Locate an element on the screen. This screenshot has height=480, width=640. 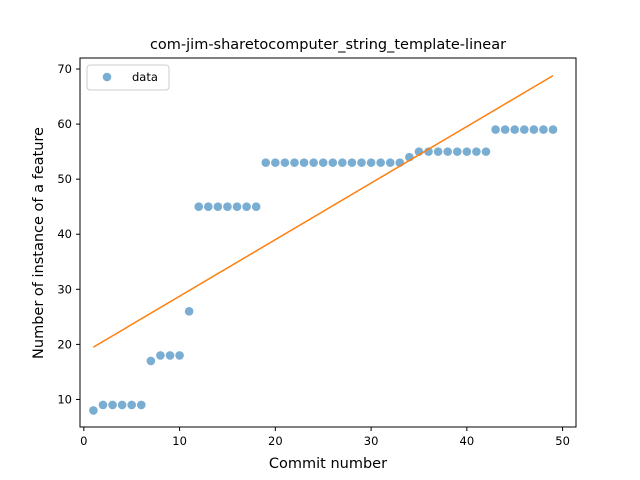
legend-label: data is located at coordinates (145, 77).